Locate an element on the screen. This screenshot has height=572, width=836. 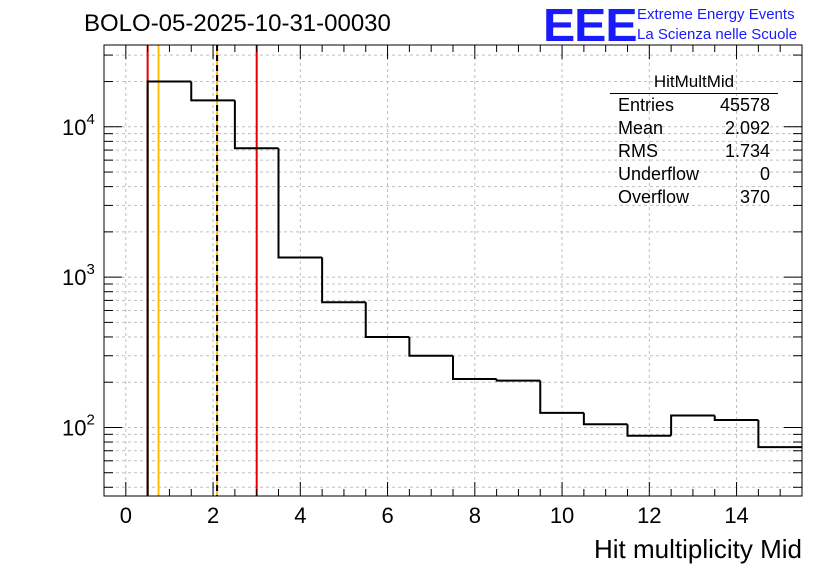
stats-row-entries: Entries 45578 is located at coordinates (694, 105).